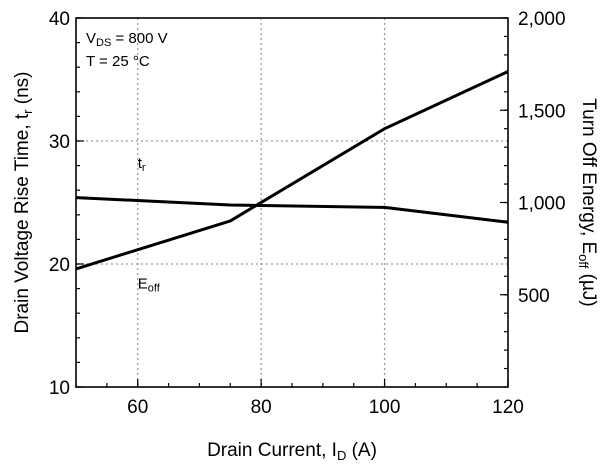 This screenshot has height=464, width=610. Describe the element at coordinates (118, 61) in the screenshot. I see `condition-temperature: T = 25 °C` at that location.